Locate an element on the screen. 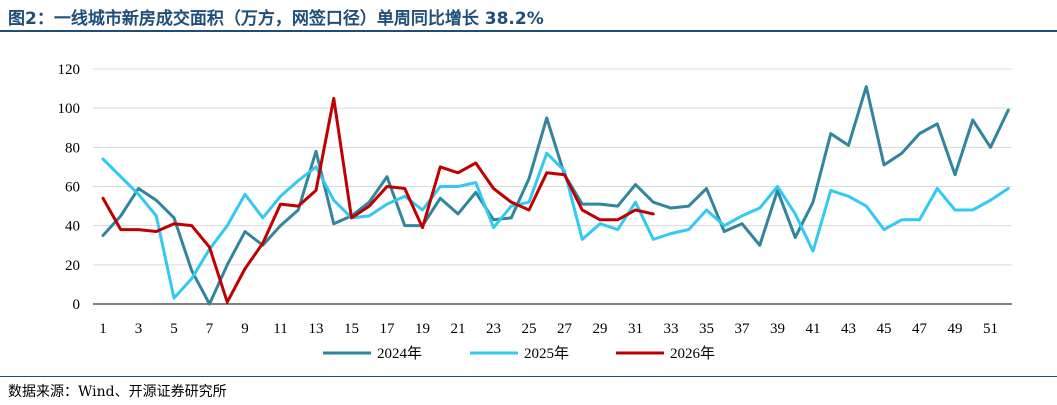 This screenshot has width=1057, height=405. y-tick-label: 40 is located at coordinates (72, 227).